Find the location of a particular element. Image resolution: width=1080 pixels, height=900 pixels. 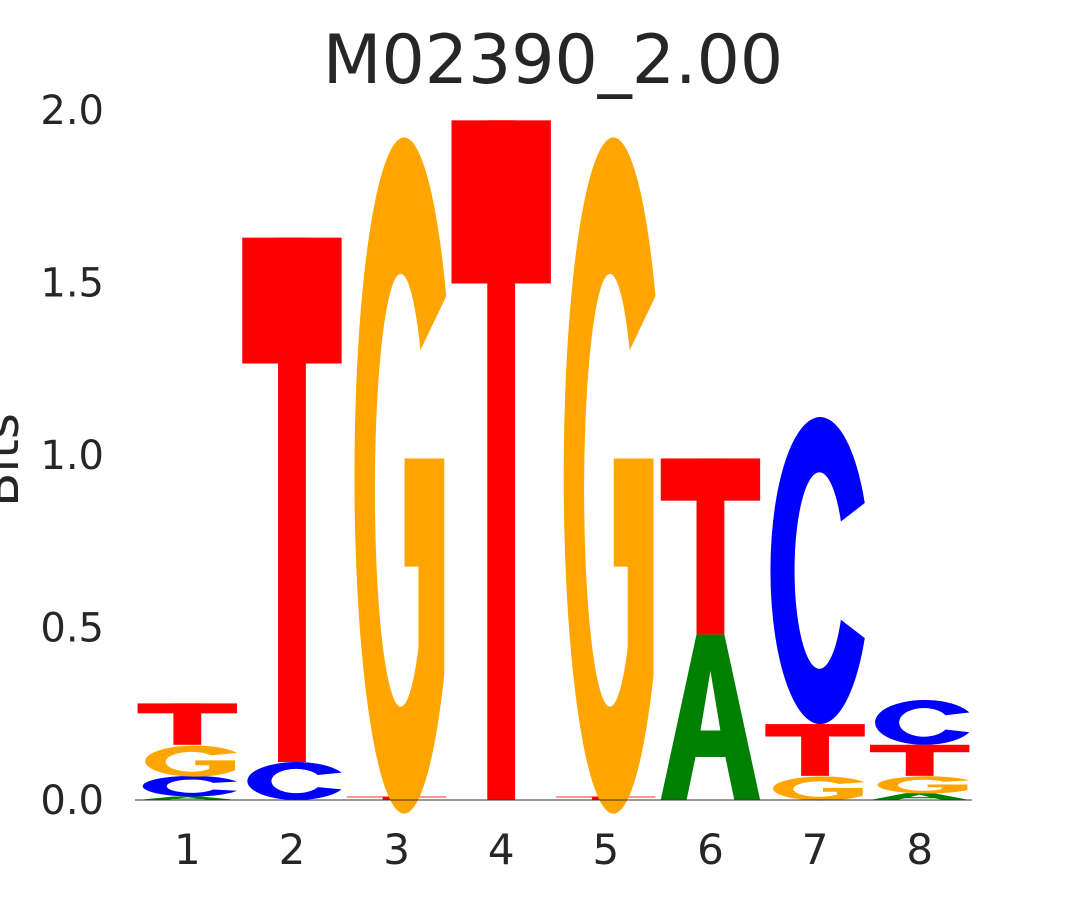

x-tick-label: 7 is located at coordinates (815, 849).